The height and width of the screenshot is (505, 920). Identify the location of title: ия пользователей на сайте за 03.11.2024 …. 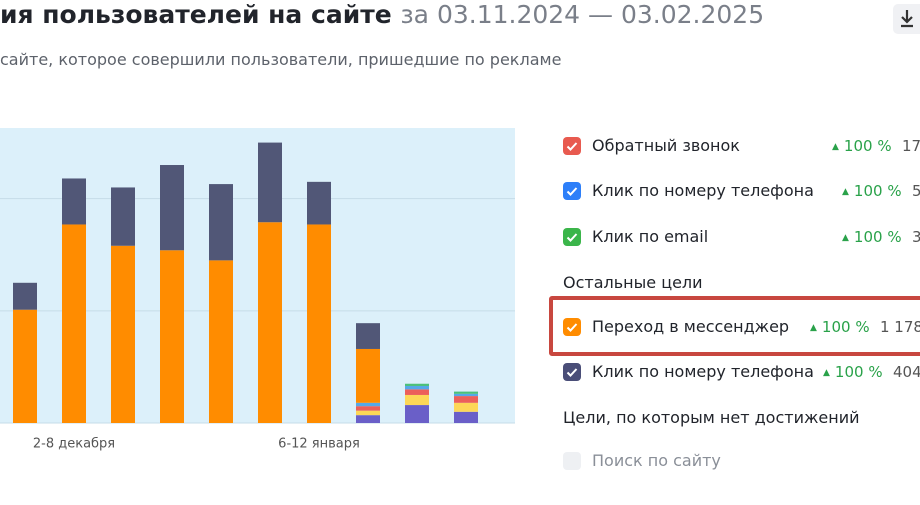
(382, 14).